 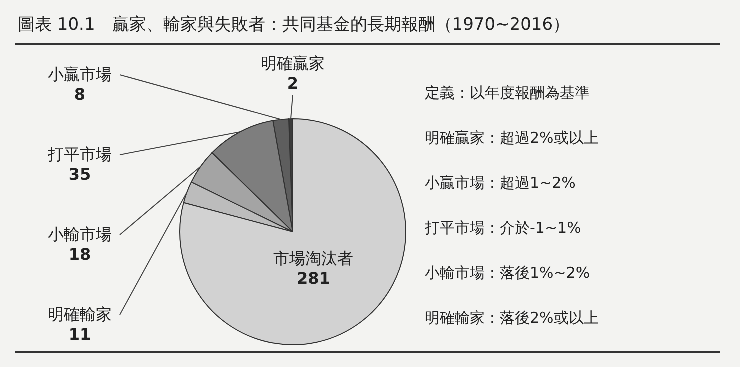 I want to click on slice-label: 明確贏家, so click(x=293, y=63).